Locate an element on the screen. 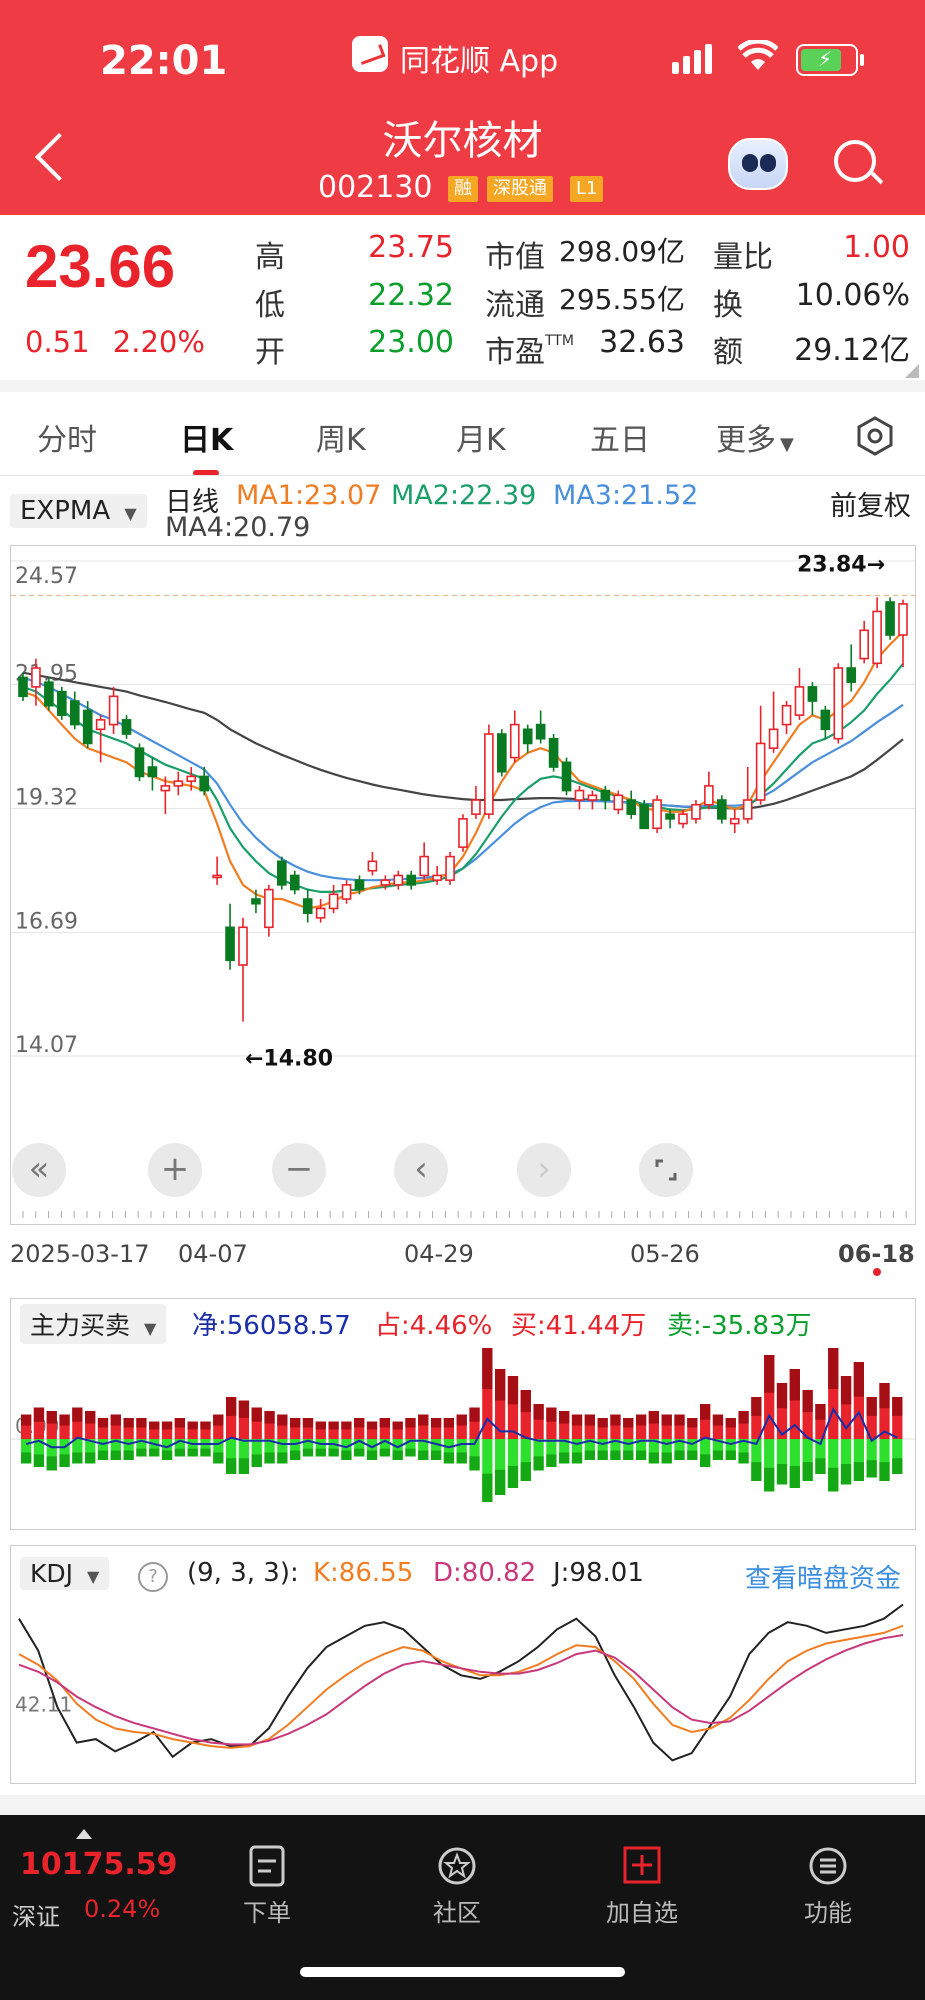 This screenshot has height=2000, width=925. assistant-robot-icon is located at coordinates (758, 164).